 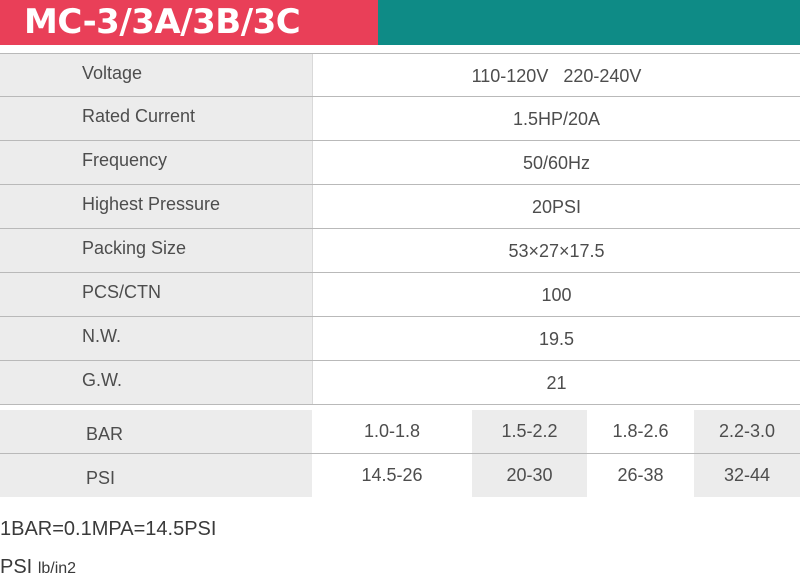 I want to click on spec-value: 50/60Hz, so click(x=556, y=162).